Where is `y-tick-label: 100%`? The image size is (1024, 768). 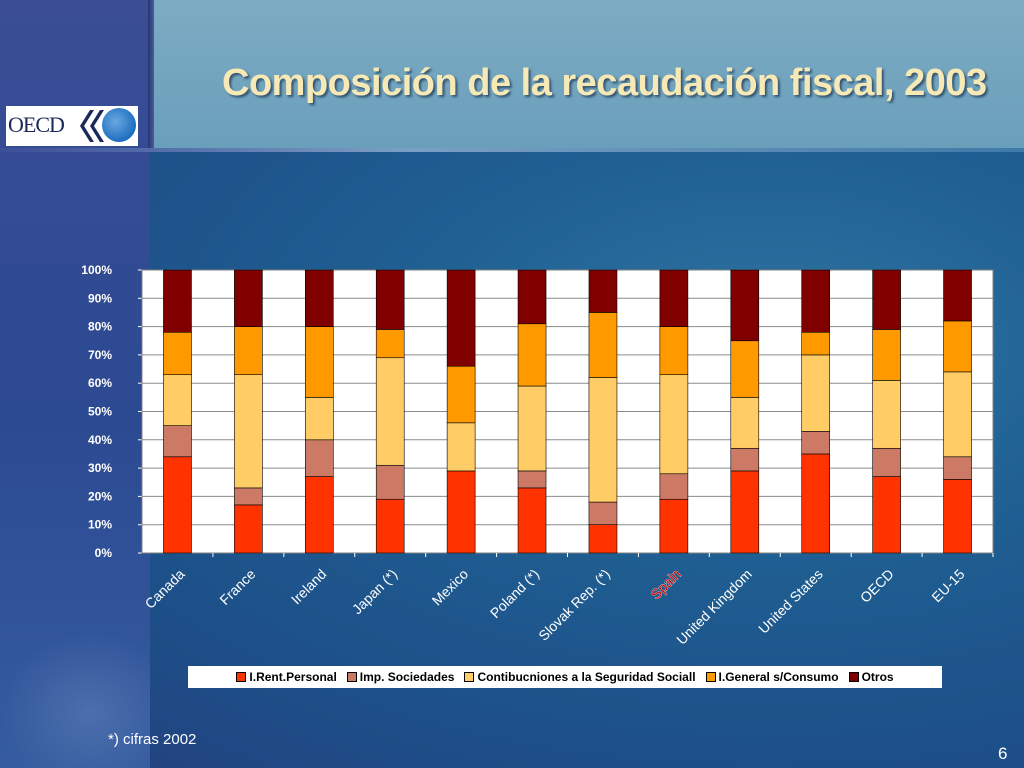
y-tick-label: 100% is located at coordinates (96, 270).